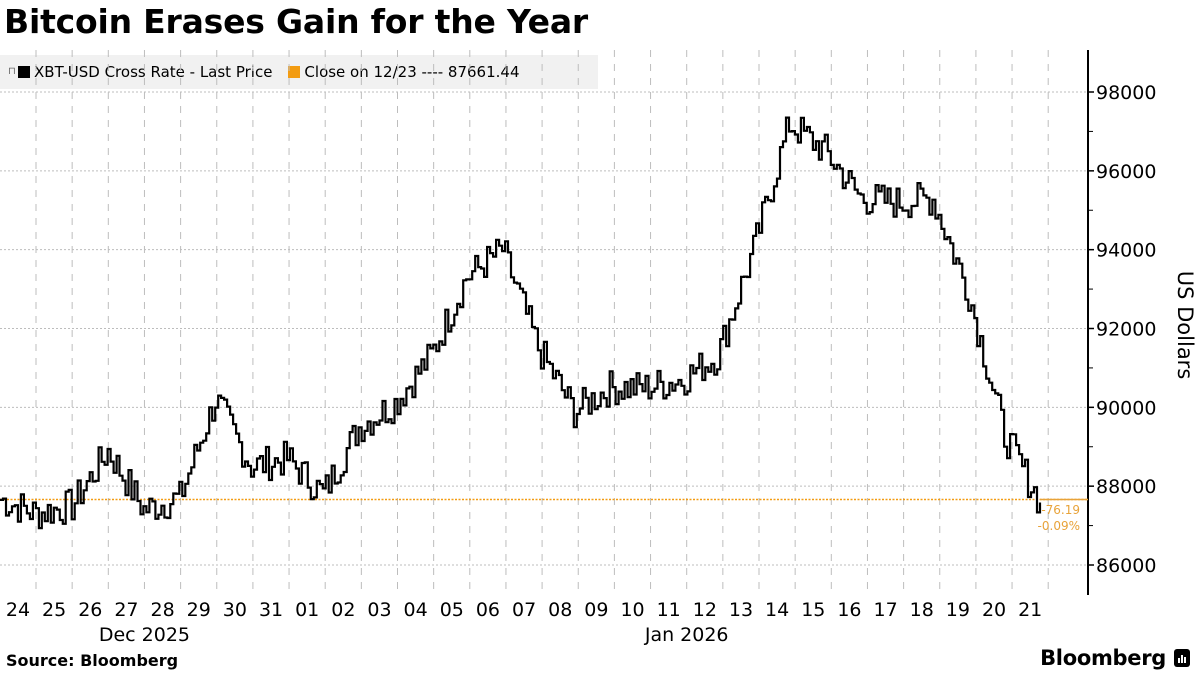  What do you see at coordinates (153, 72) in the screenshot?
I see `legend-label: XBT-USD Cross Rate - Last Price` at bounding box center [153, 72].